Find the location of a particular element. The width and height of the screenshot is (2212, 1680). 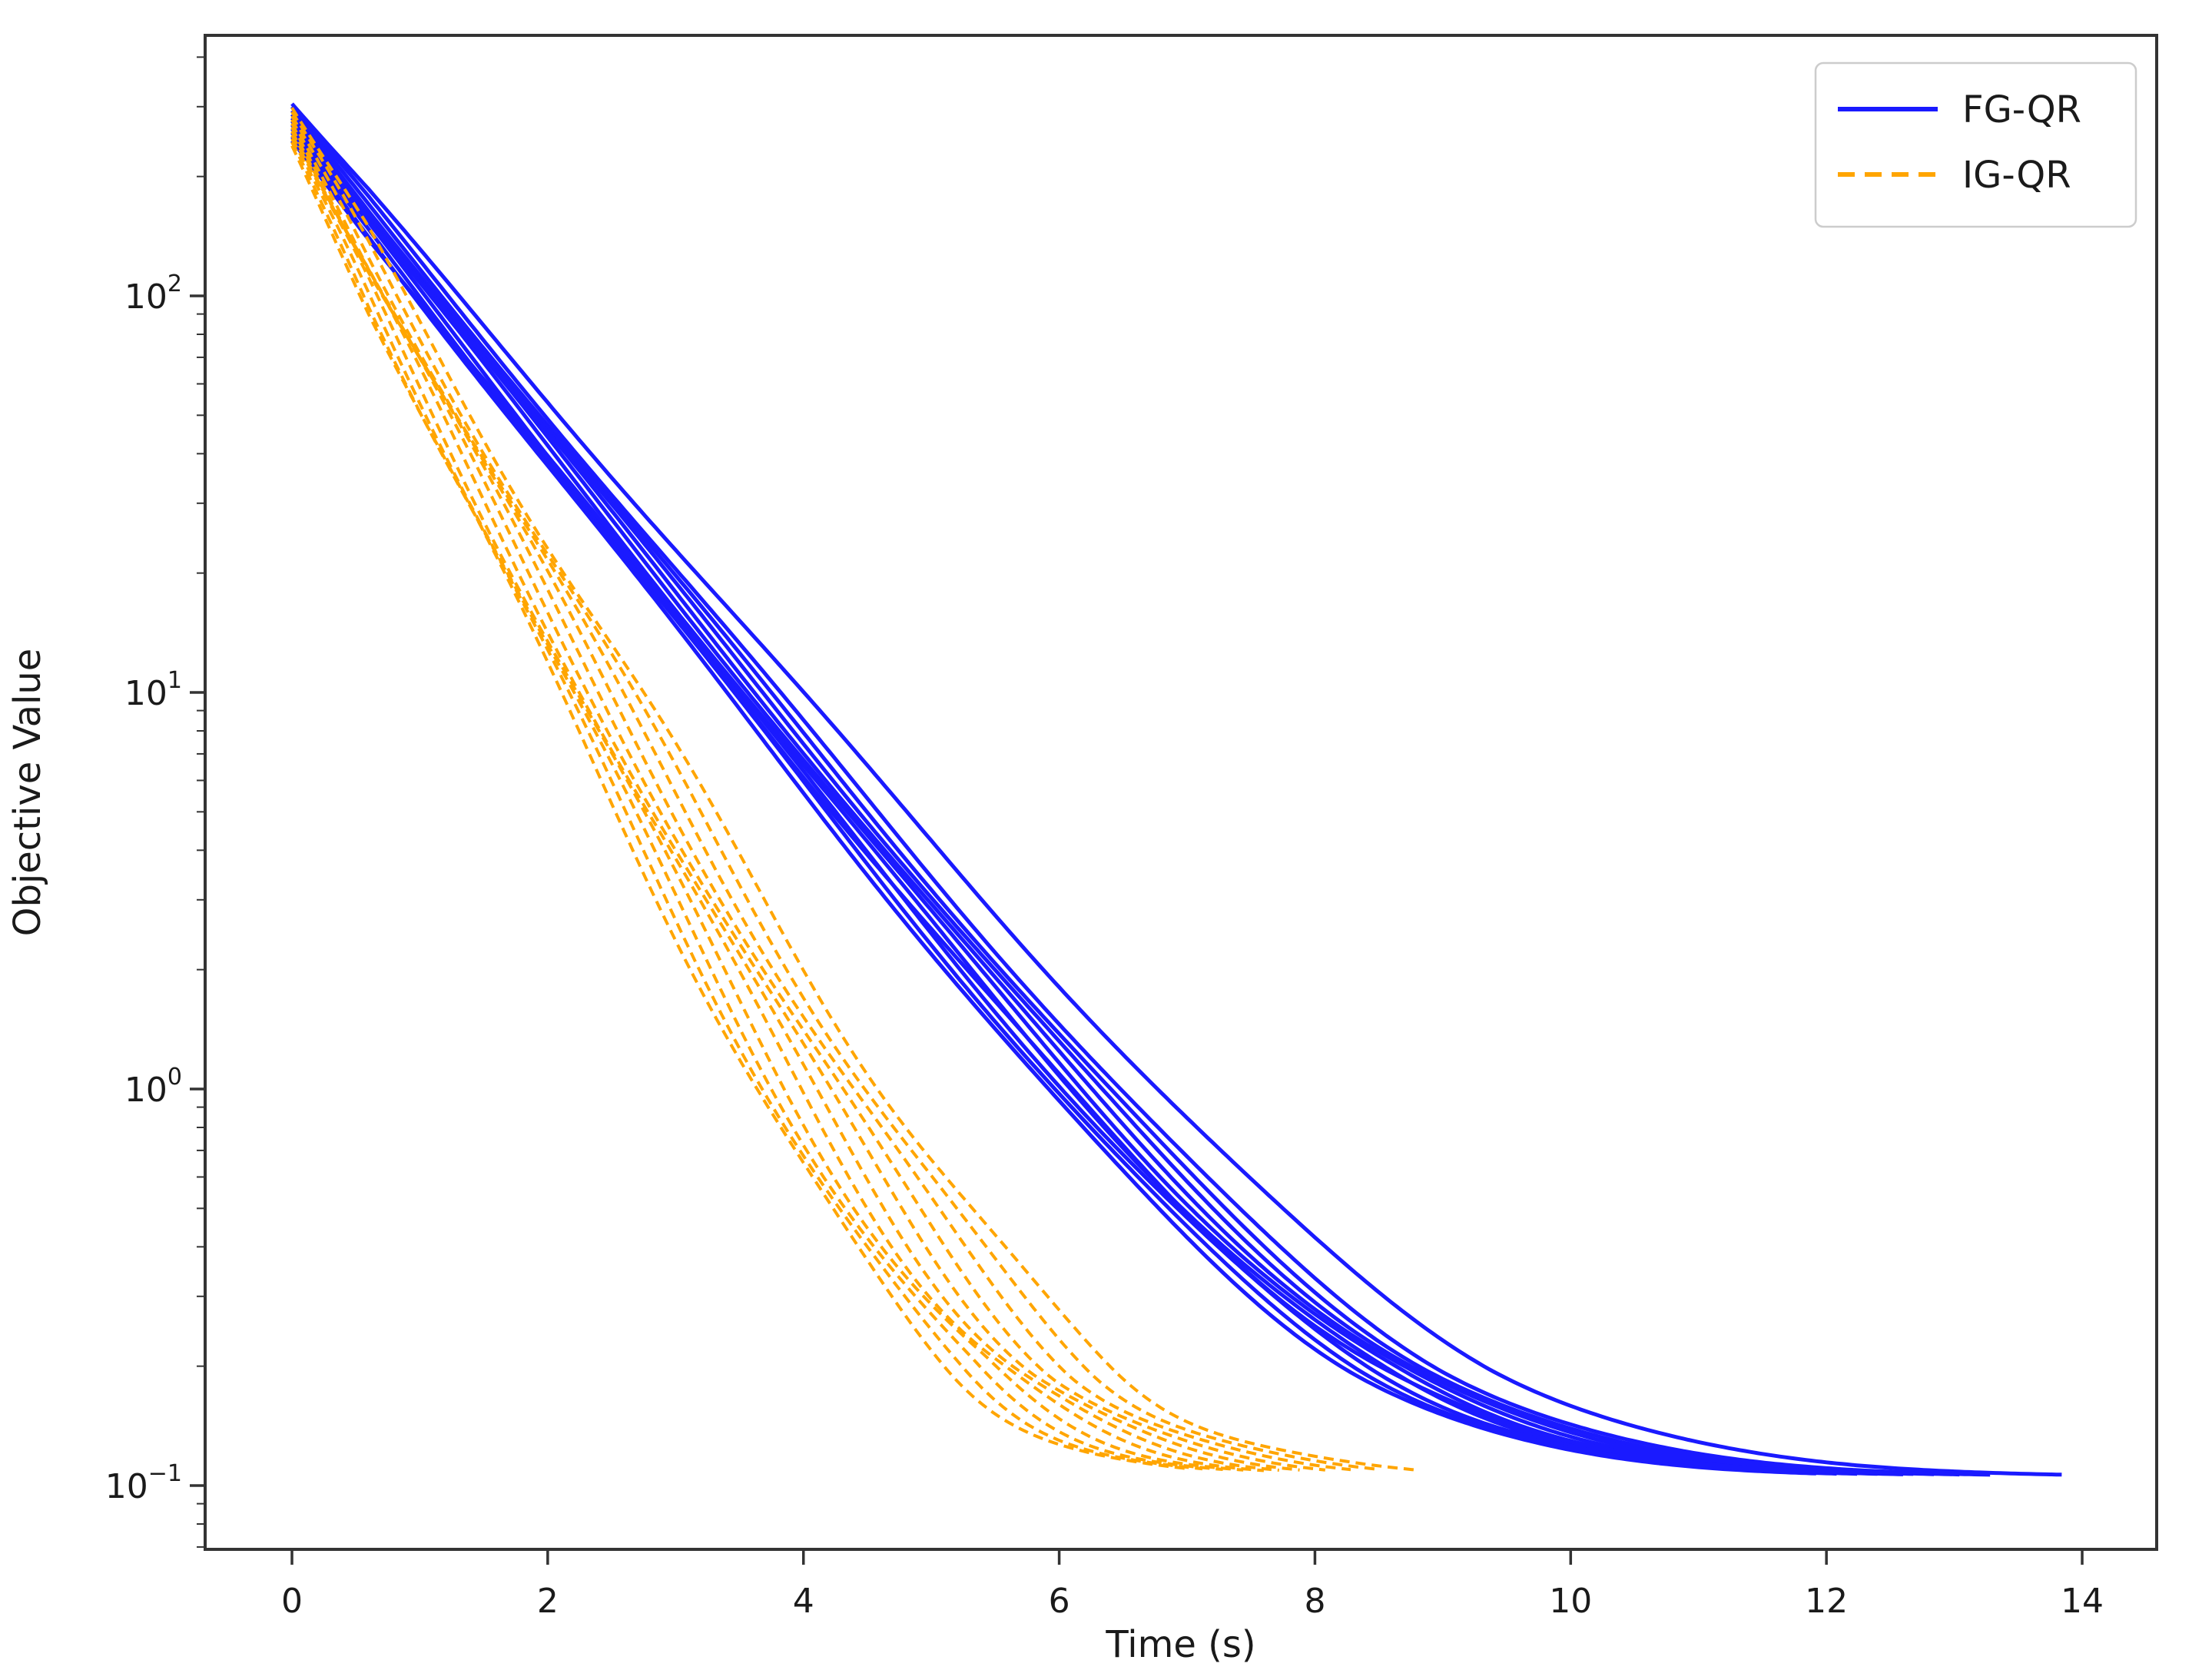

x-axis-label: Time (s) is located at coordinates (1180, 1645).